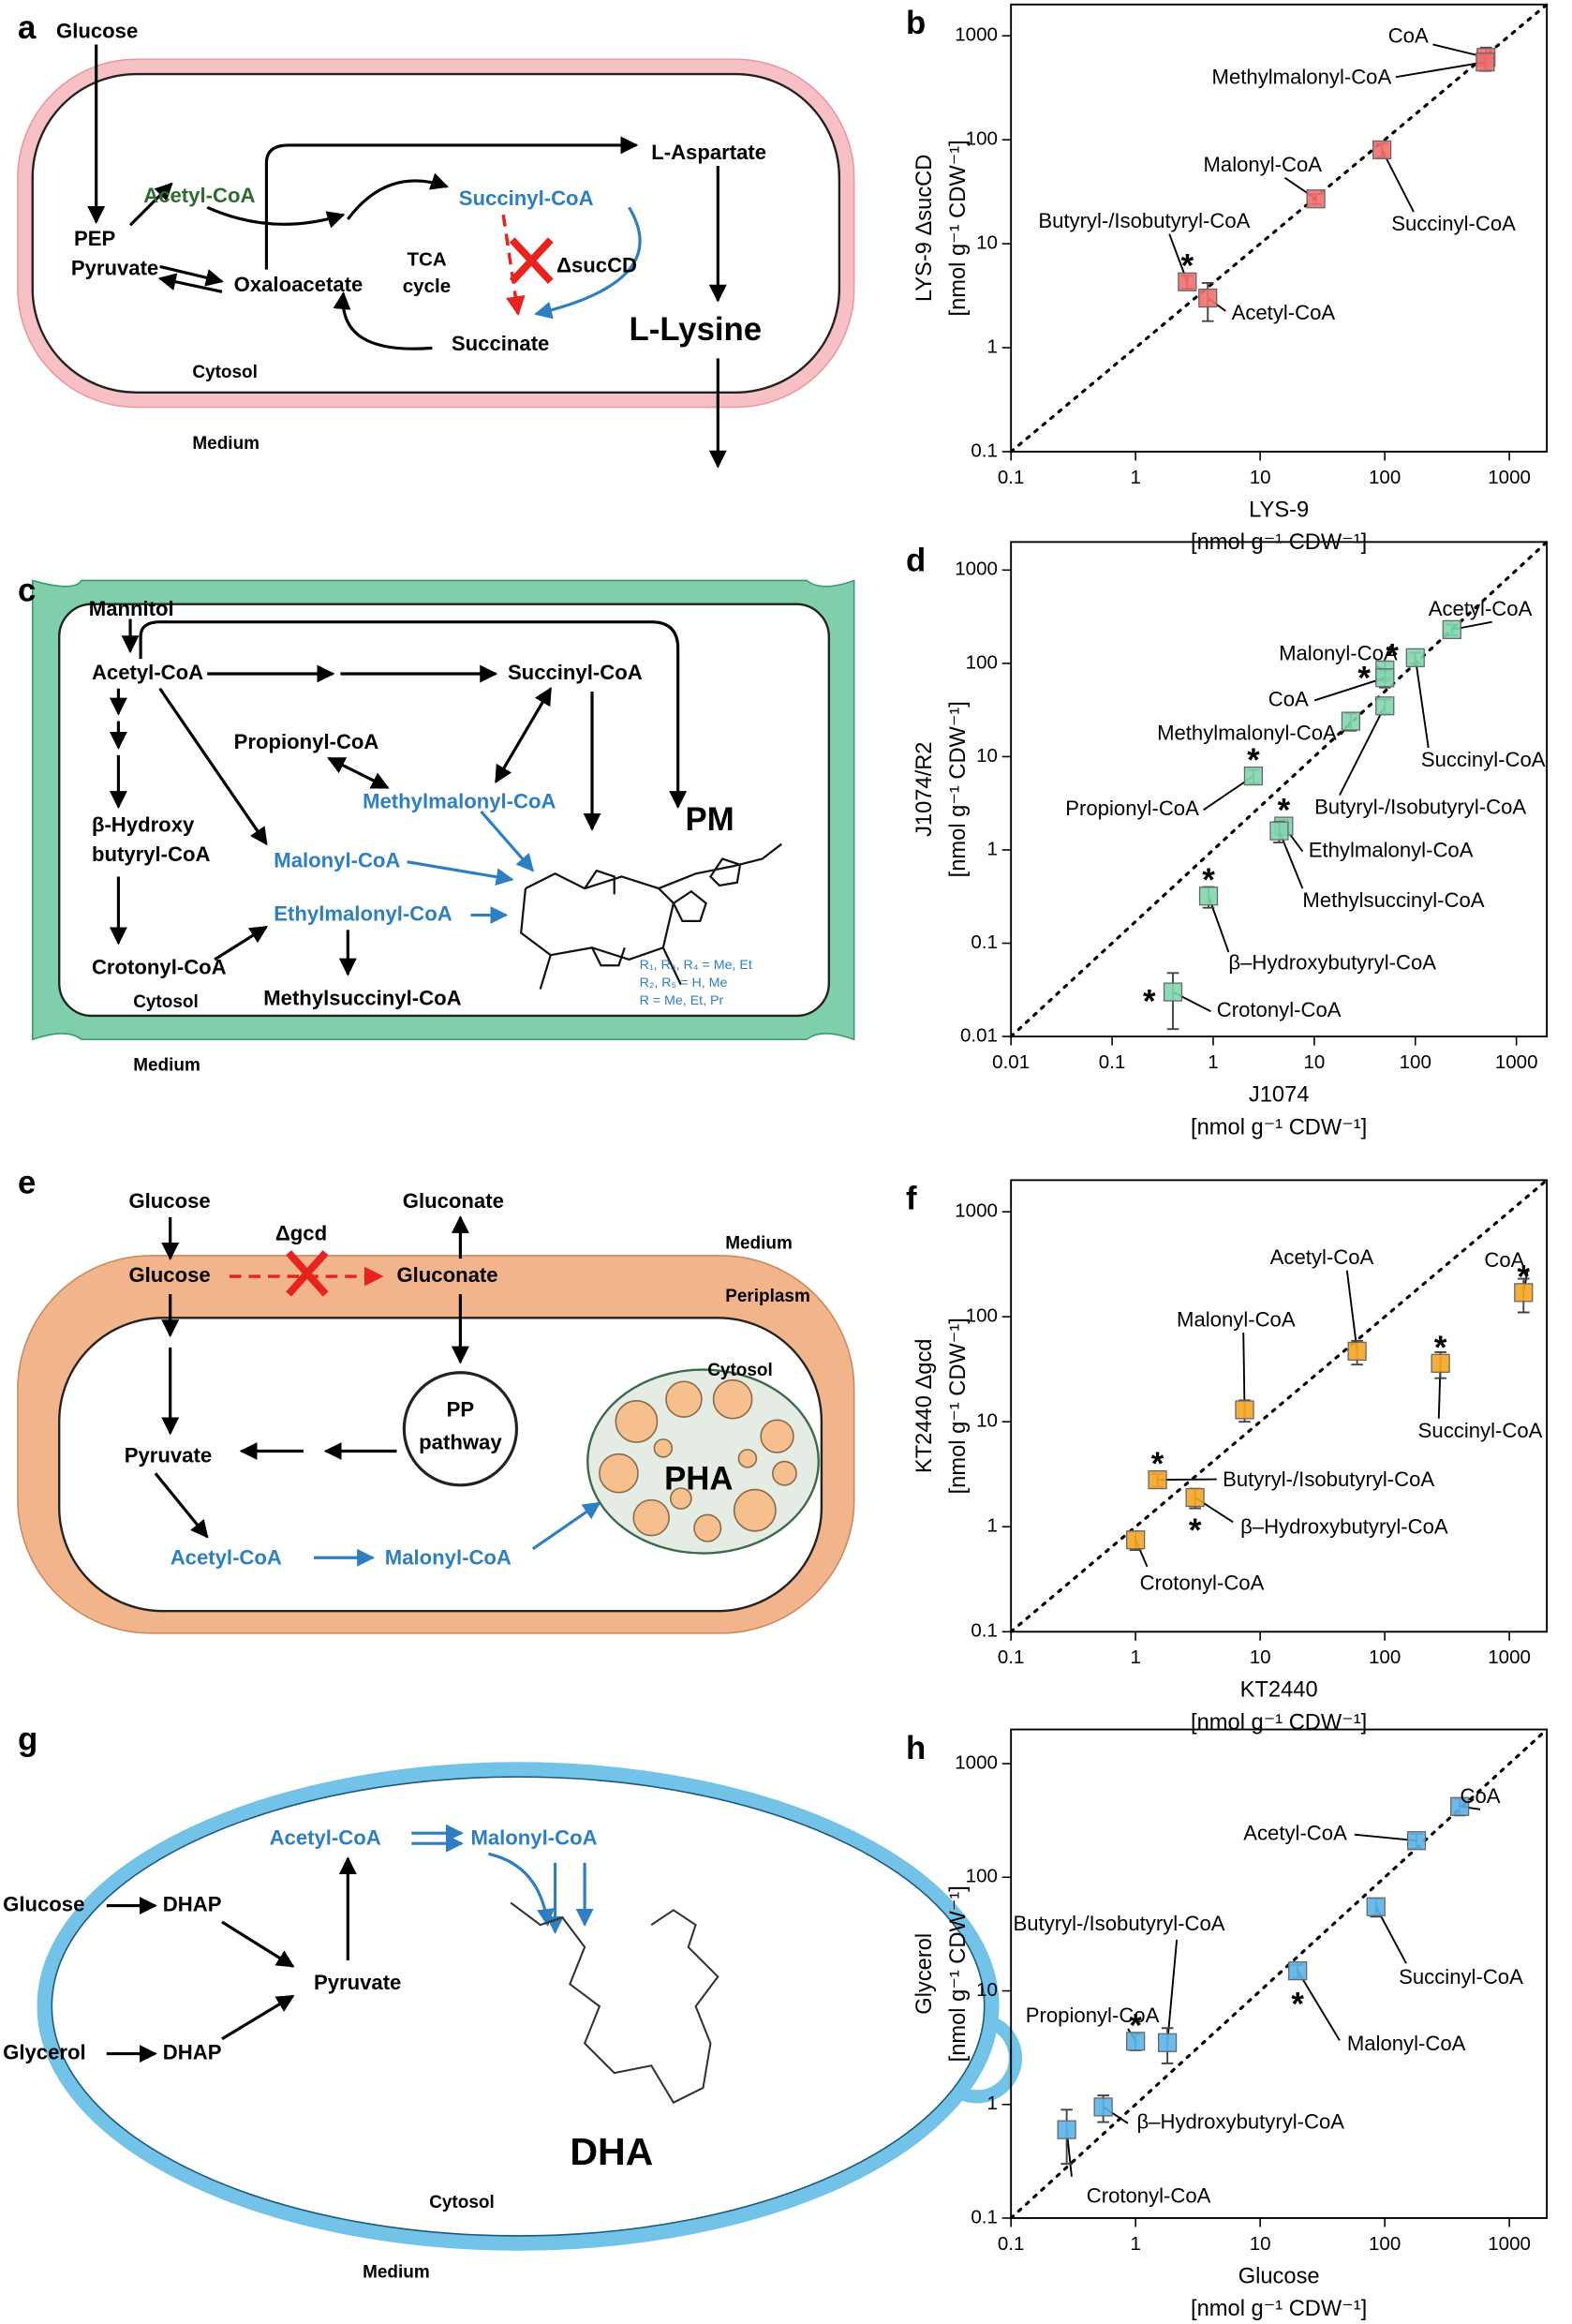 Image resolution: width=1572 pixels, height=2324 pixels. I want to click on point-label: Butyryl-/Isobutyryl-CoA, so click(1328, 1479).